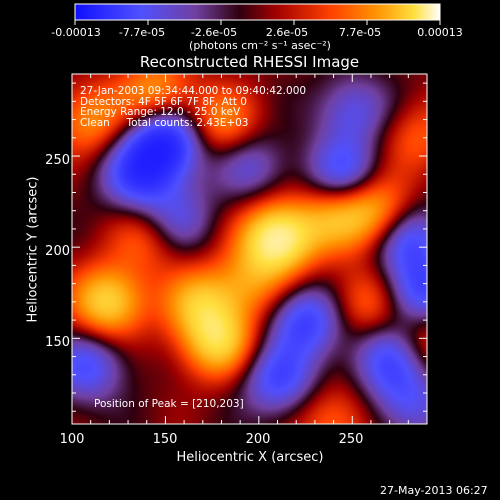  What do you see at coordinates (142, 32) in the screenshot?
I see `colorbar-tick-label-1: -7.7e-05` at bounding box center [142, 32].